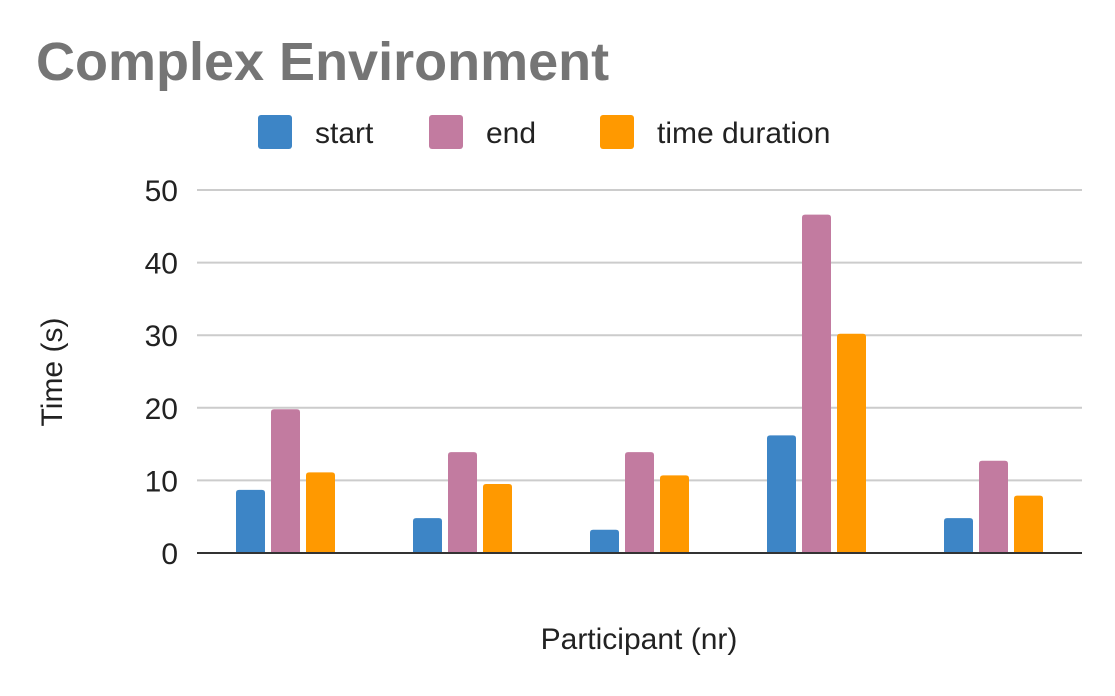 This screenshot has height=696, width=1115. What do you see at coordinates (161, 191) in the screenshot?
I see `y-tick-label: 50` at bounding box center [161, 191].